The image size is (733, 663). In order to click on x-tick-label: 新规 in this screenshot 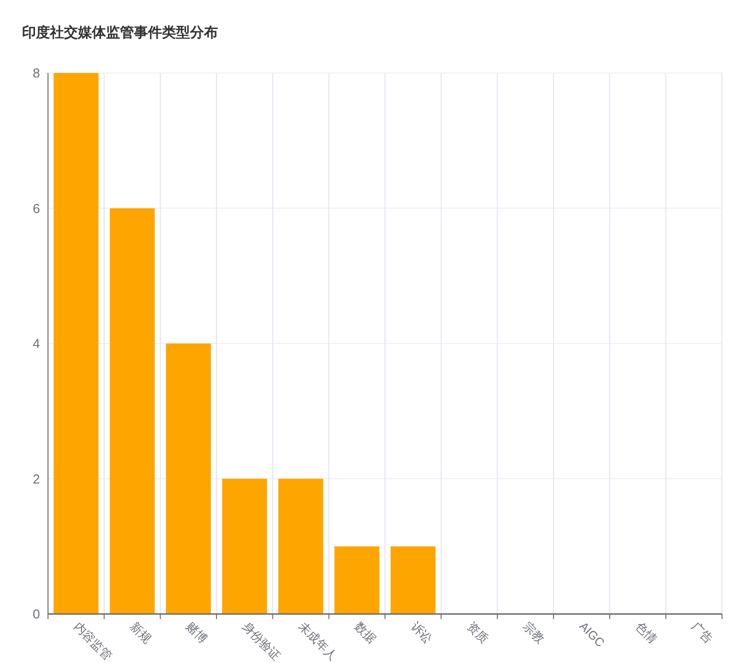, I will do `click(140, 632)`.